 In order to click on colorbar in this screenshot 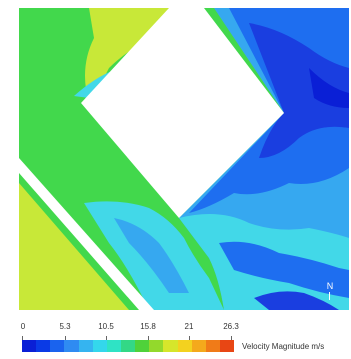, I will do `click(128, 346)`.